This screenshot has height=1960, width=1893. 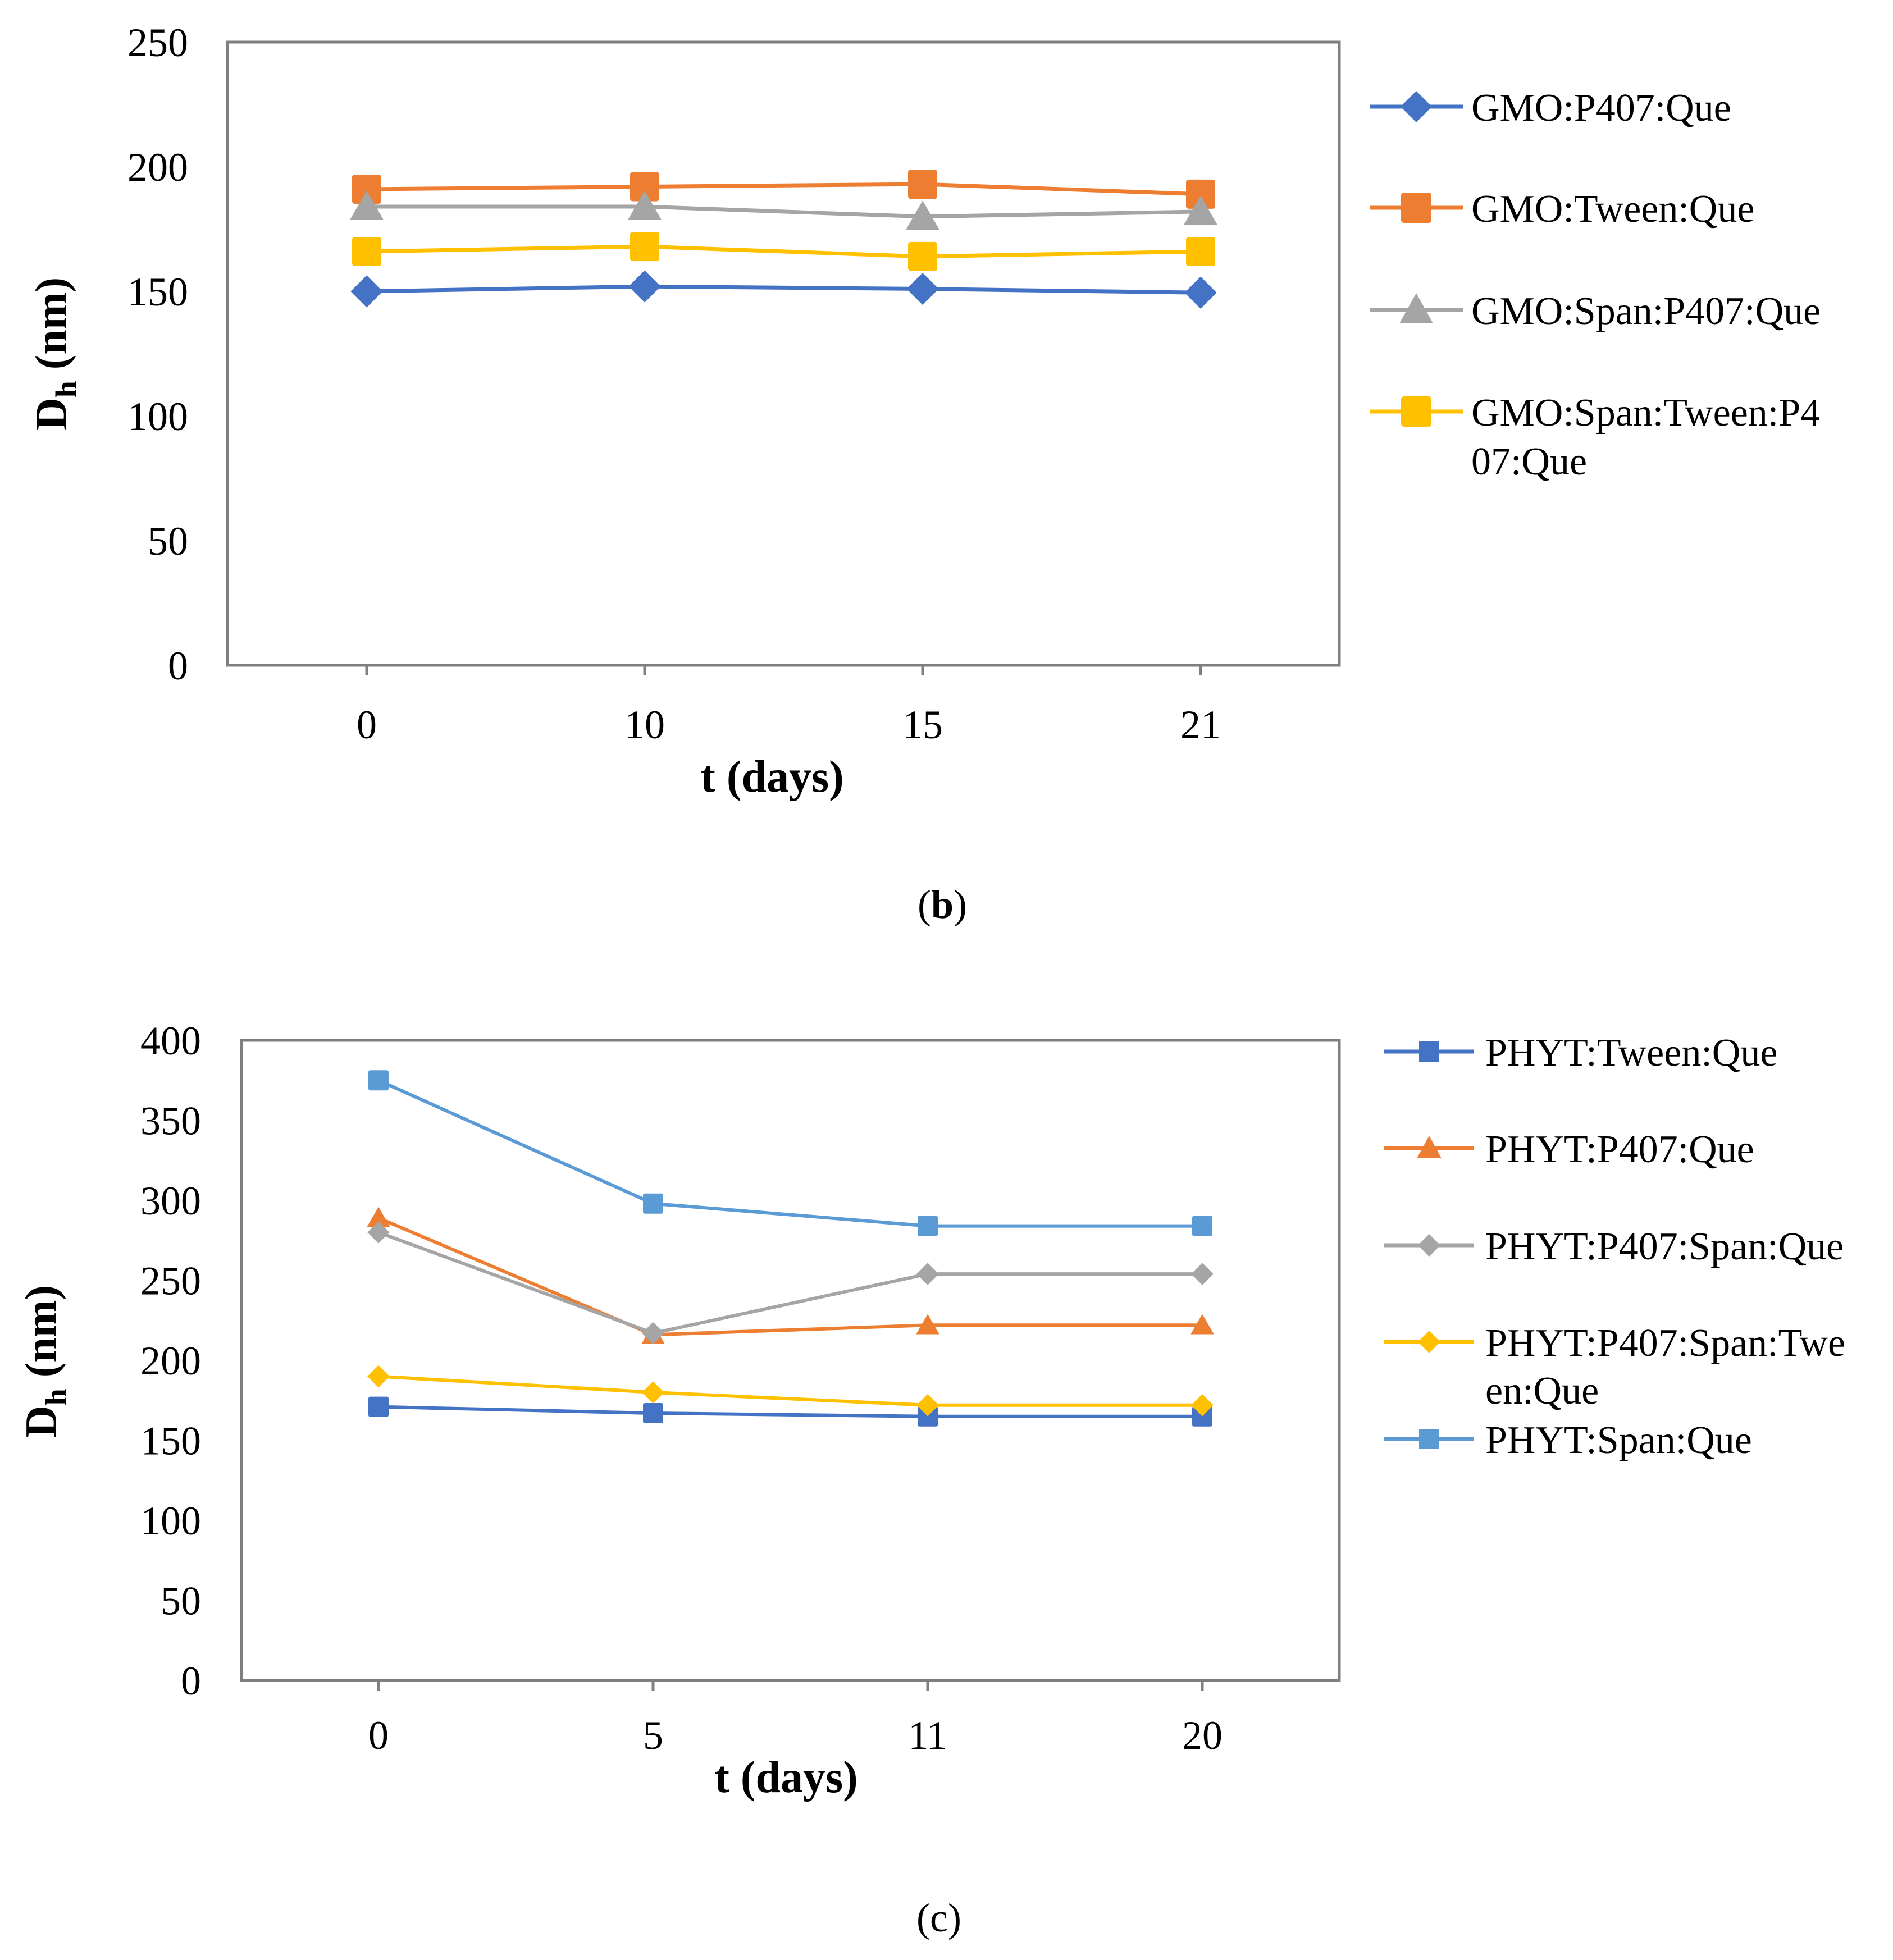 I want to click on legend-label-c-1: PHYT:P407:Que, so click(x=1619, y=1149).